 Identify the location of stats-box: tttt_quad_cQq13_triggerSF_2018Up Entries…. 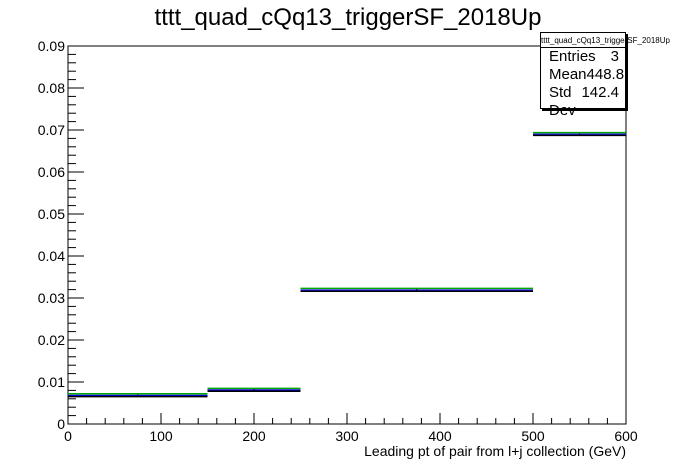
(605, 75).